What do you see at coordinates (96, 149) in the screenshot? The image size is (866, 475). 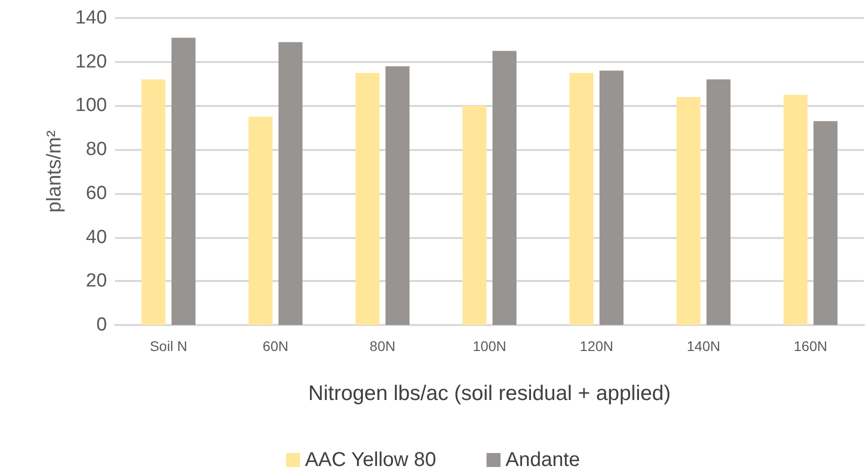 I see `y-tick-label: 80` at bounding box center [96, 149].